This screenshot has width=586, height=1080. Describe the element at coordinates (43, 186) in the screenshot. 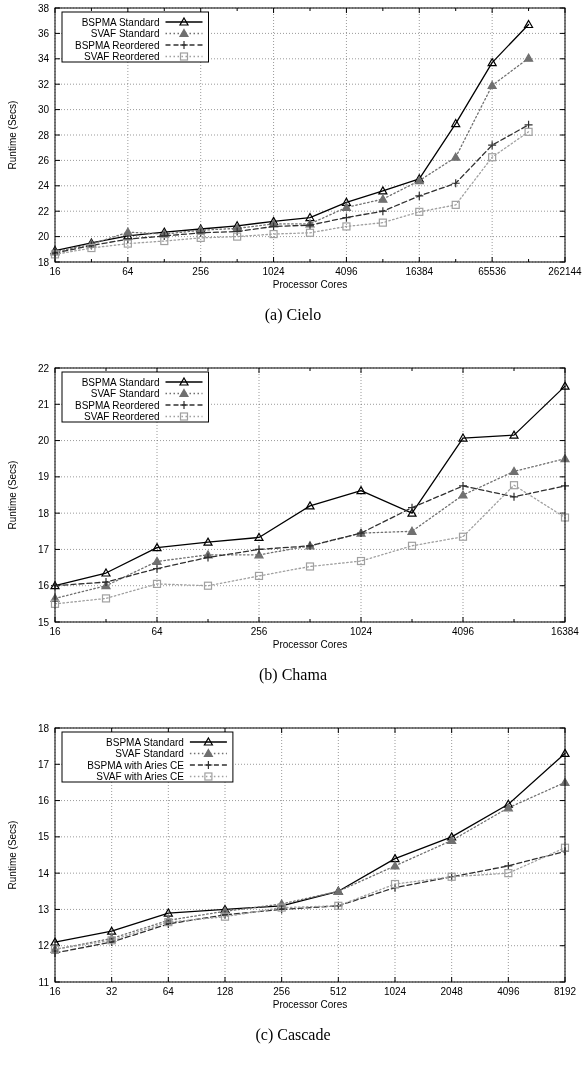

I see `y-tick-label: 24` at that location.